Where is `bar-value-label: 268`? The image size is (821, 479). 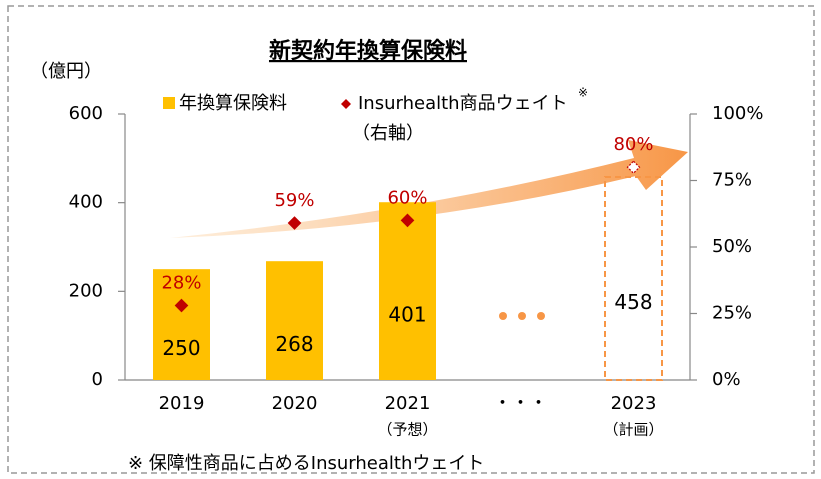
bar-value-label: 268 is located at coordinates (294, 344).